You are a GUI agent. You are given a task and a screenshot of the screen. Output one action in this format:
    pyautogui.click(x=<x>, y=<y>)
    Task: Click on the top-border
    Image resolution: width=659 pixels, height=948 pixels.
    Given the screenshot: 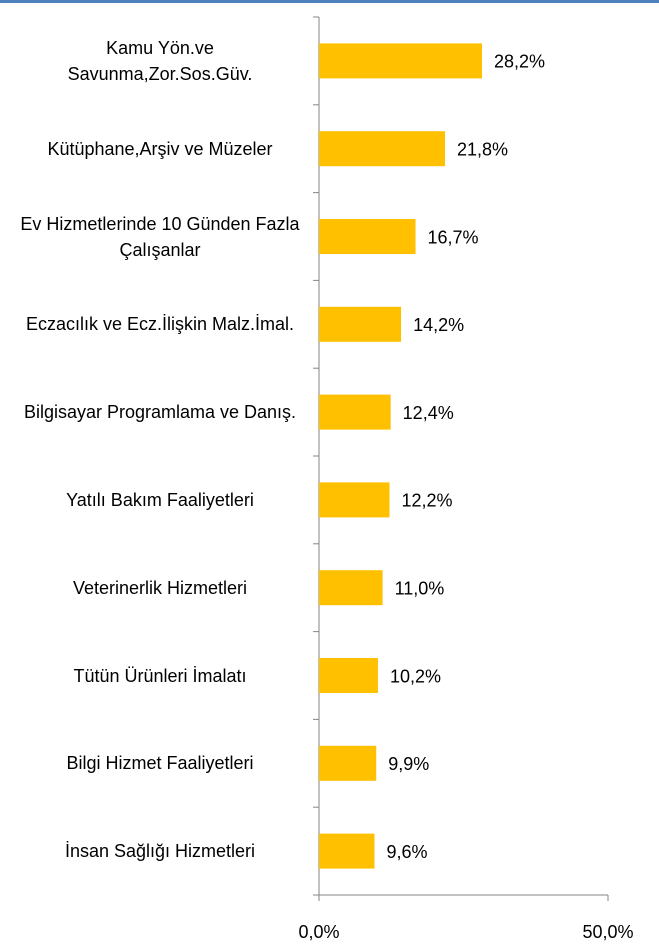 What is the action you would take?
    pyautogui.click(x=329, y=1)
    